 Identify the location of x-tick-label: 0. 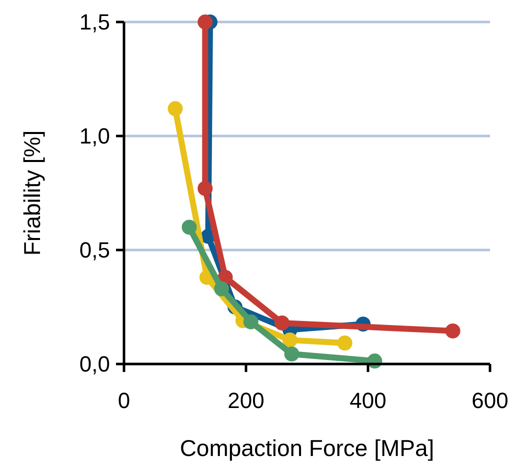
(124, 400).